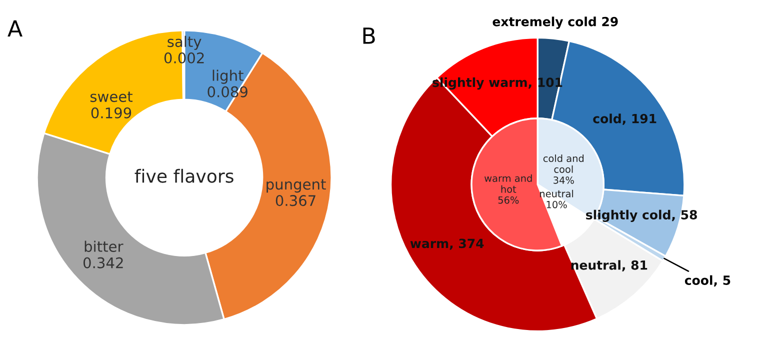 The image size is (768, 342). I want to click on data-label: cool, 5, so click(707, 281).